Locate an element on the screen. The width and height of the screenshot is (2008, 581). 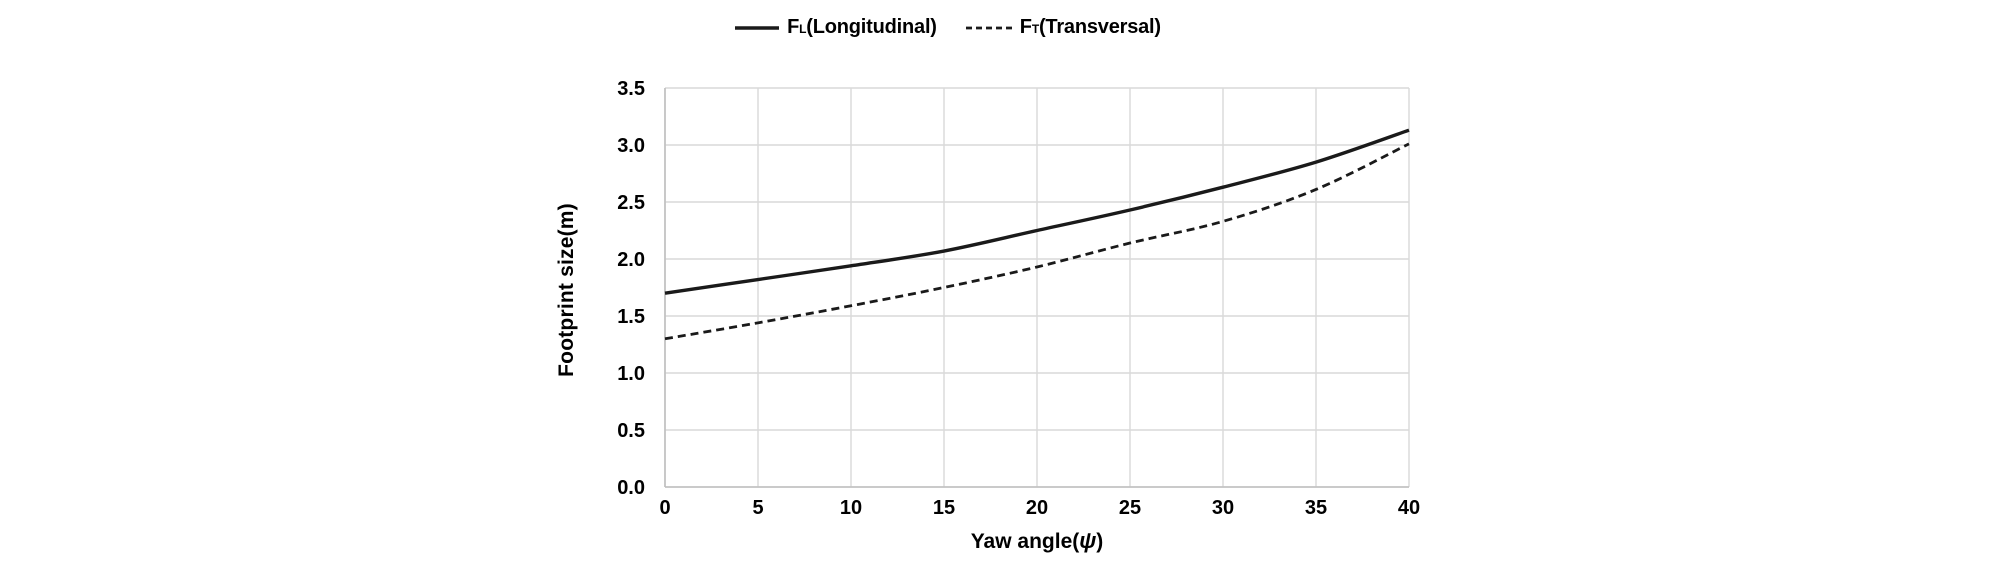
x-tick-label: 5 is located at coordinates (757, 508).